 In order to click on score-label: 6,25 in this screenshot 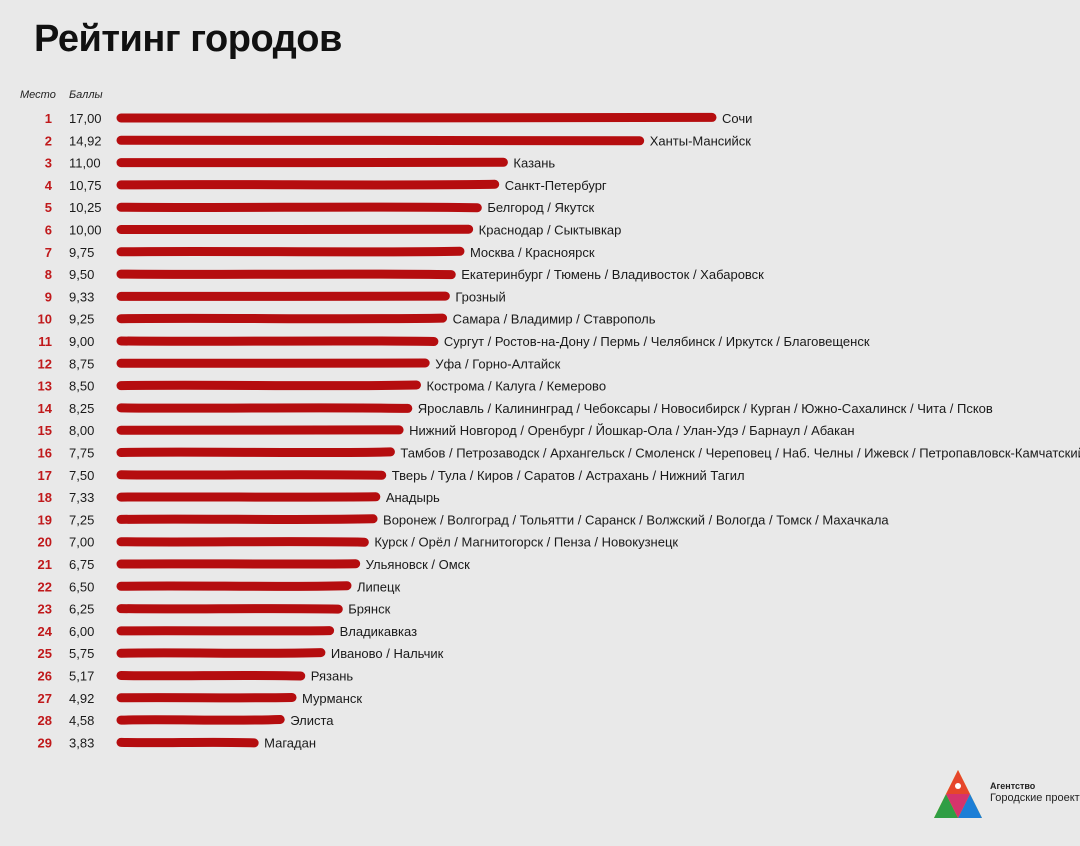, I will do `click(81, 609)`.